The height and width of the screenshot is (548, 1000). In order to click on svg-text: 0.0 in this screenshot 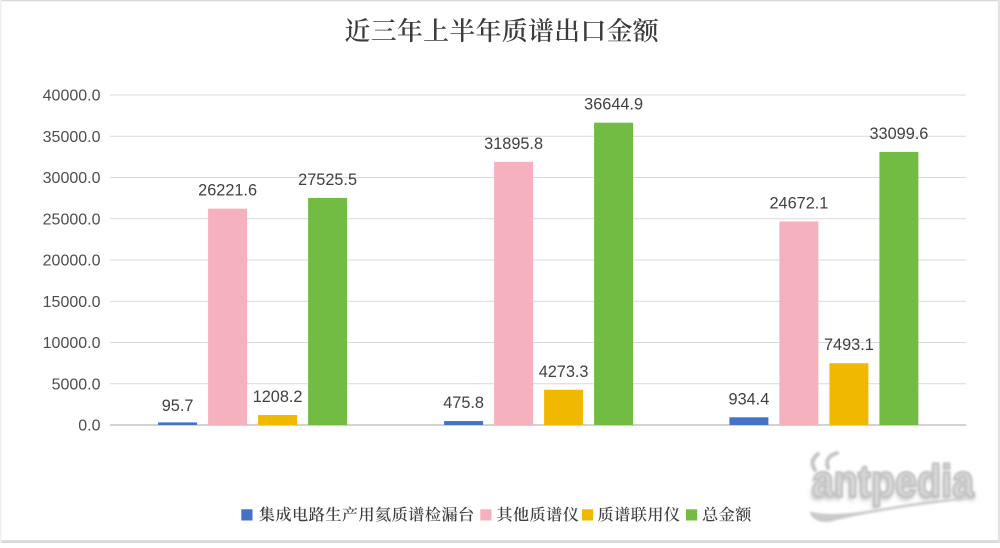, I will do `click(89, 426)`.